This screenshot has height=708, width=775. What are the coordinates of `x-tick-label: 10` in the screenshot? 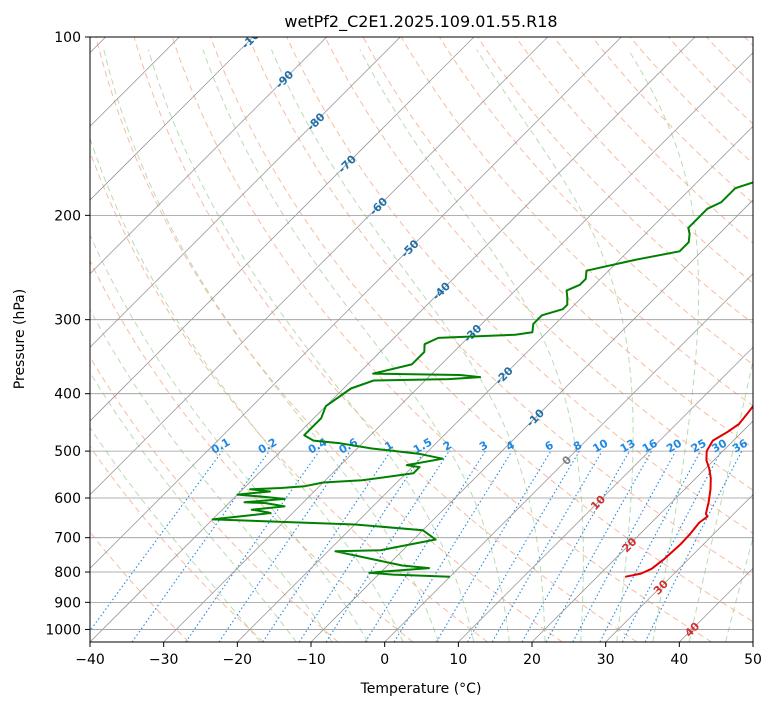 It's located at (458, 660).